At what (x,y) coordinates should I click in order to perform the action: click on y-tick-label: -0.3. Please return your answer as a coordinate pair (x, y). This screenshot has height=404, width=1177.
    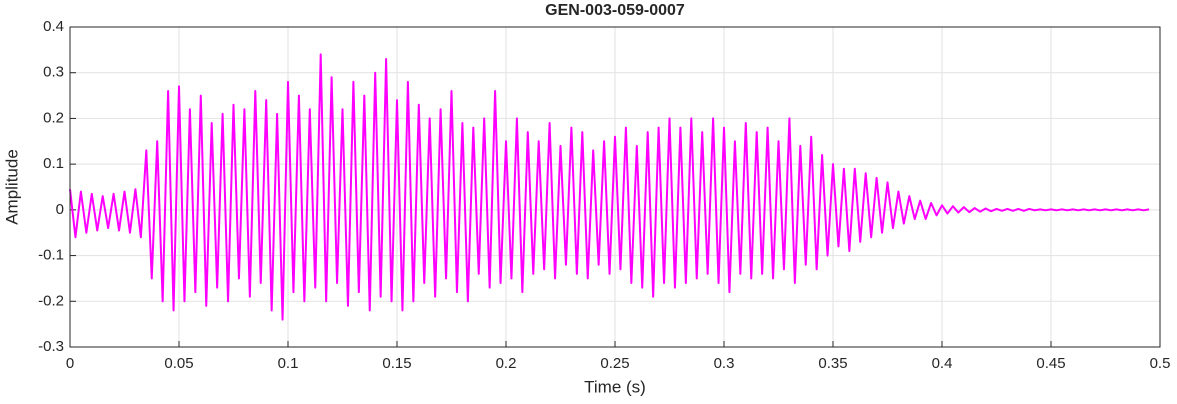
    Looking at the image, I should click on (51, 346).